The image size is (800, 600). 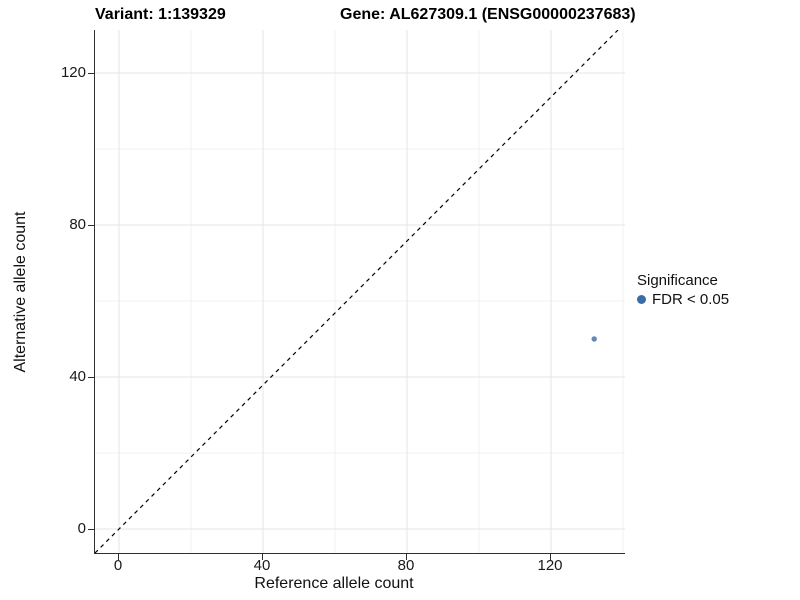 I want to click on legend-item-label: FDR < 0.05, so click(x=691, y=299).